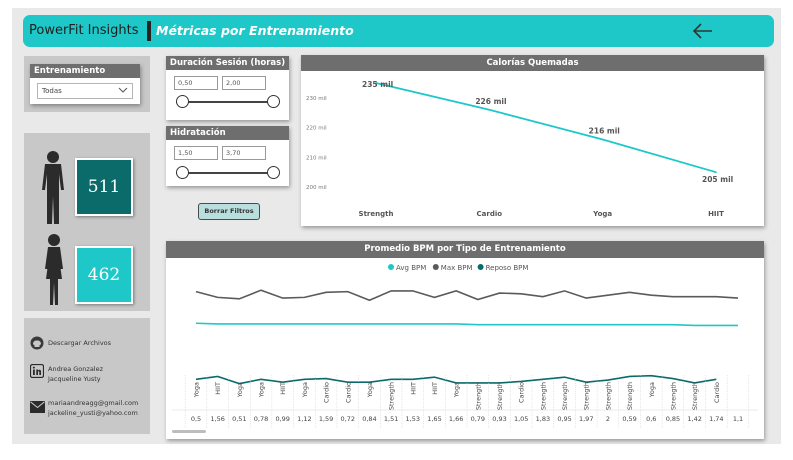 The height and width of the screenshot is (460, 793). Describe the element at coordinates (316, 99) in the screenshot. I see `y-tick-label: 230 mil` at that location.